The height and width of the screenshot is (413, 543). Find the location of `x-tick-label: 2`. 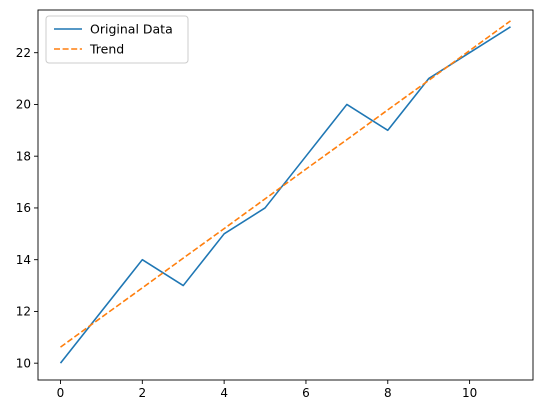

x-tick-label: 2 is located at coordinates (142, 393).